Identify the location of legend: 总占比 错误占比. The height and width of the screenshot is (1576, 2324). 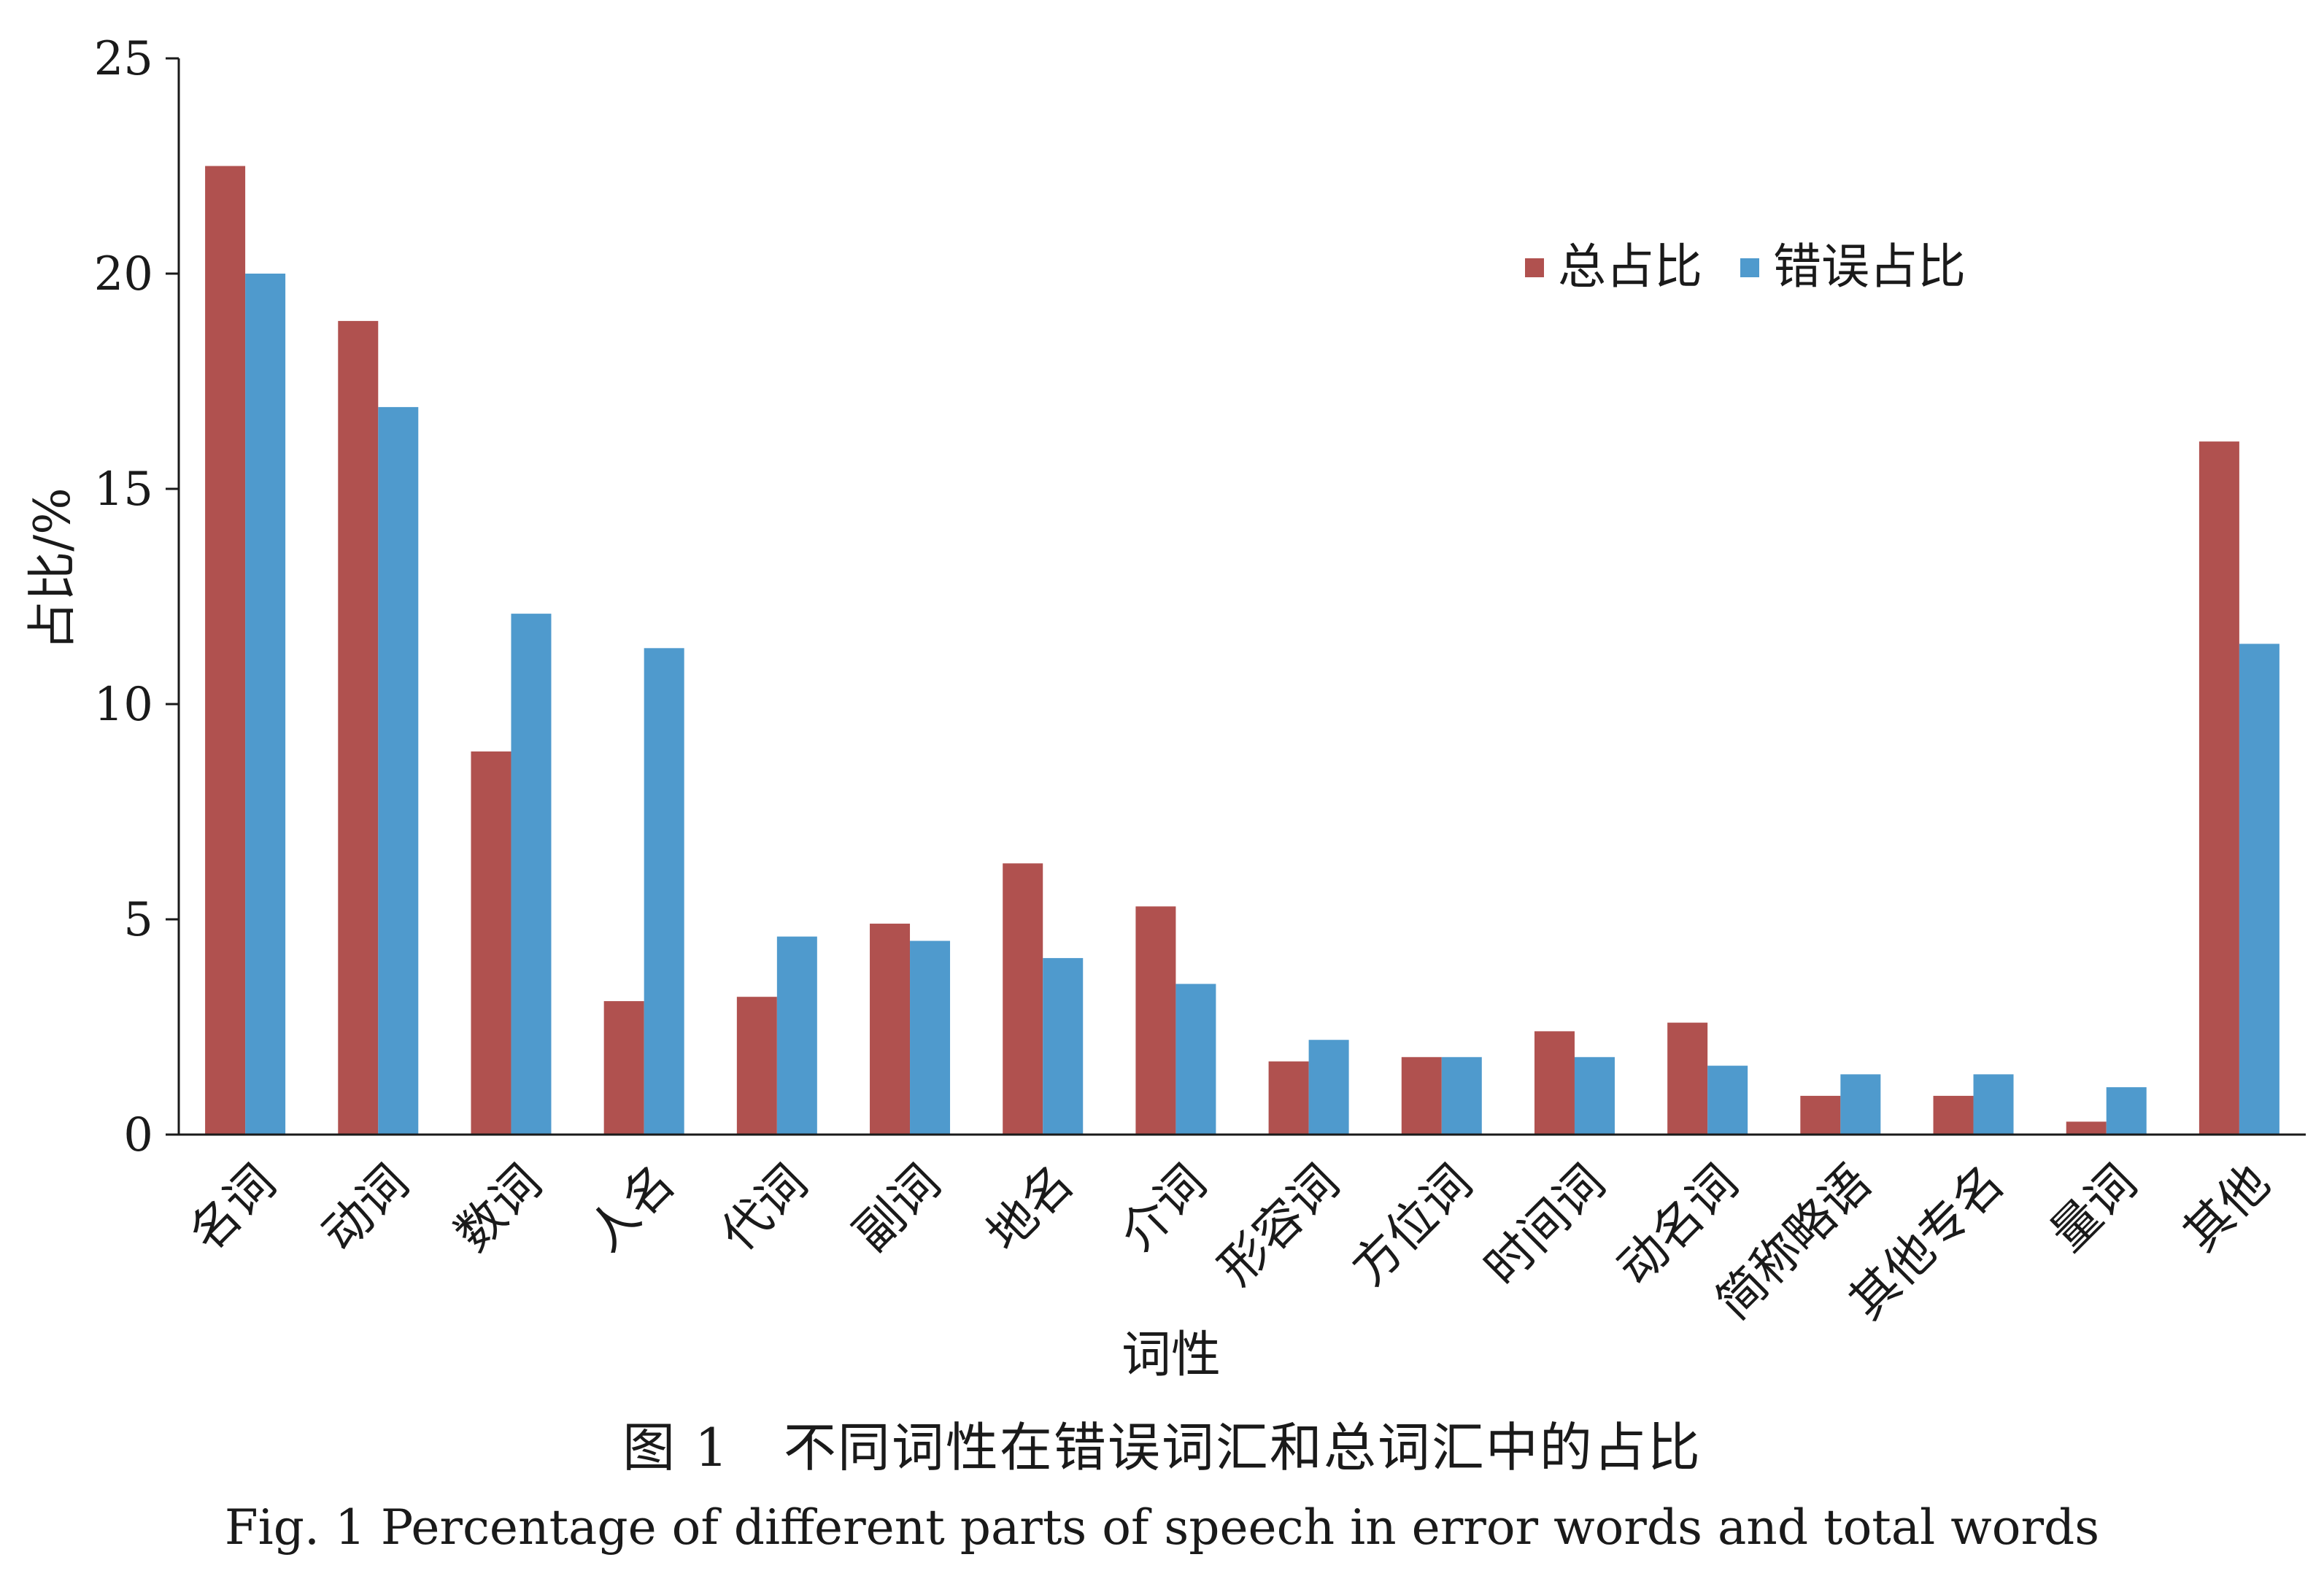
(1745, 267).